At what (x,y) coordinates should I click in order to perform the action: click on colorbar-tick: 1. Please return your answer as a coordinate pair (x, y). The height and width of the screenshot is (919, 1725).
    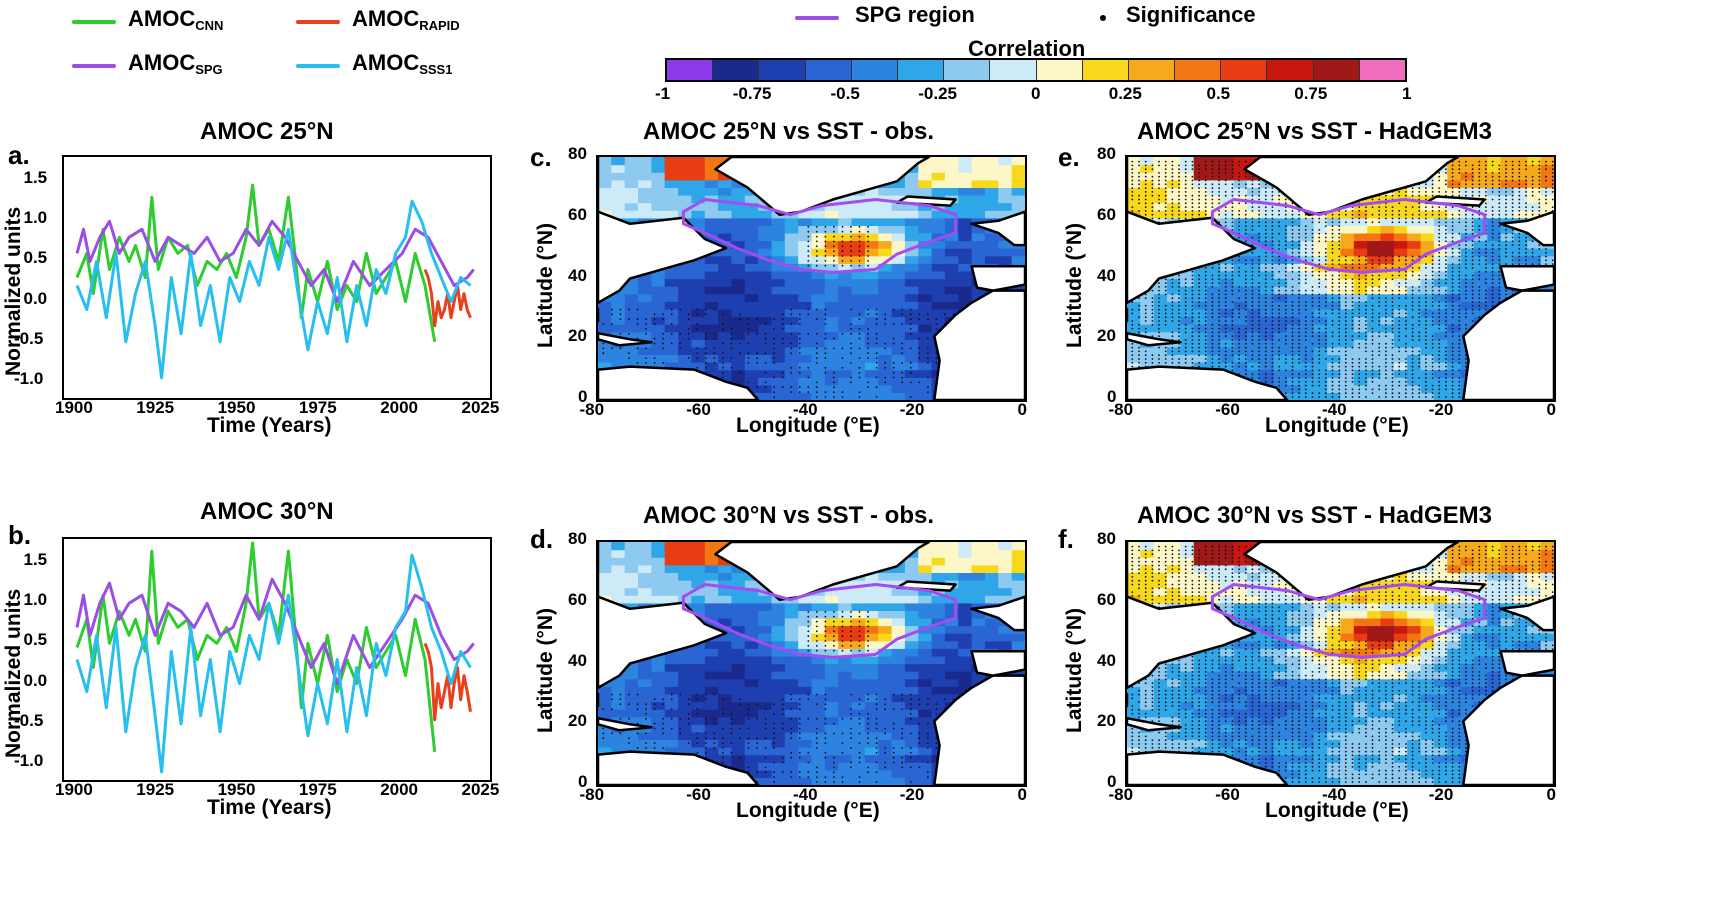
    Looking at the image, I should click on (1407, 93).